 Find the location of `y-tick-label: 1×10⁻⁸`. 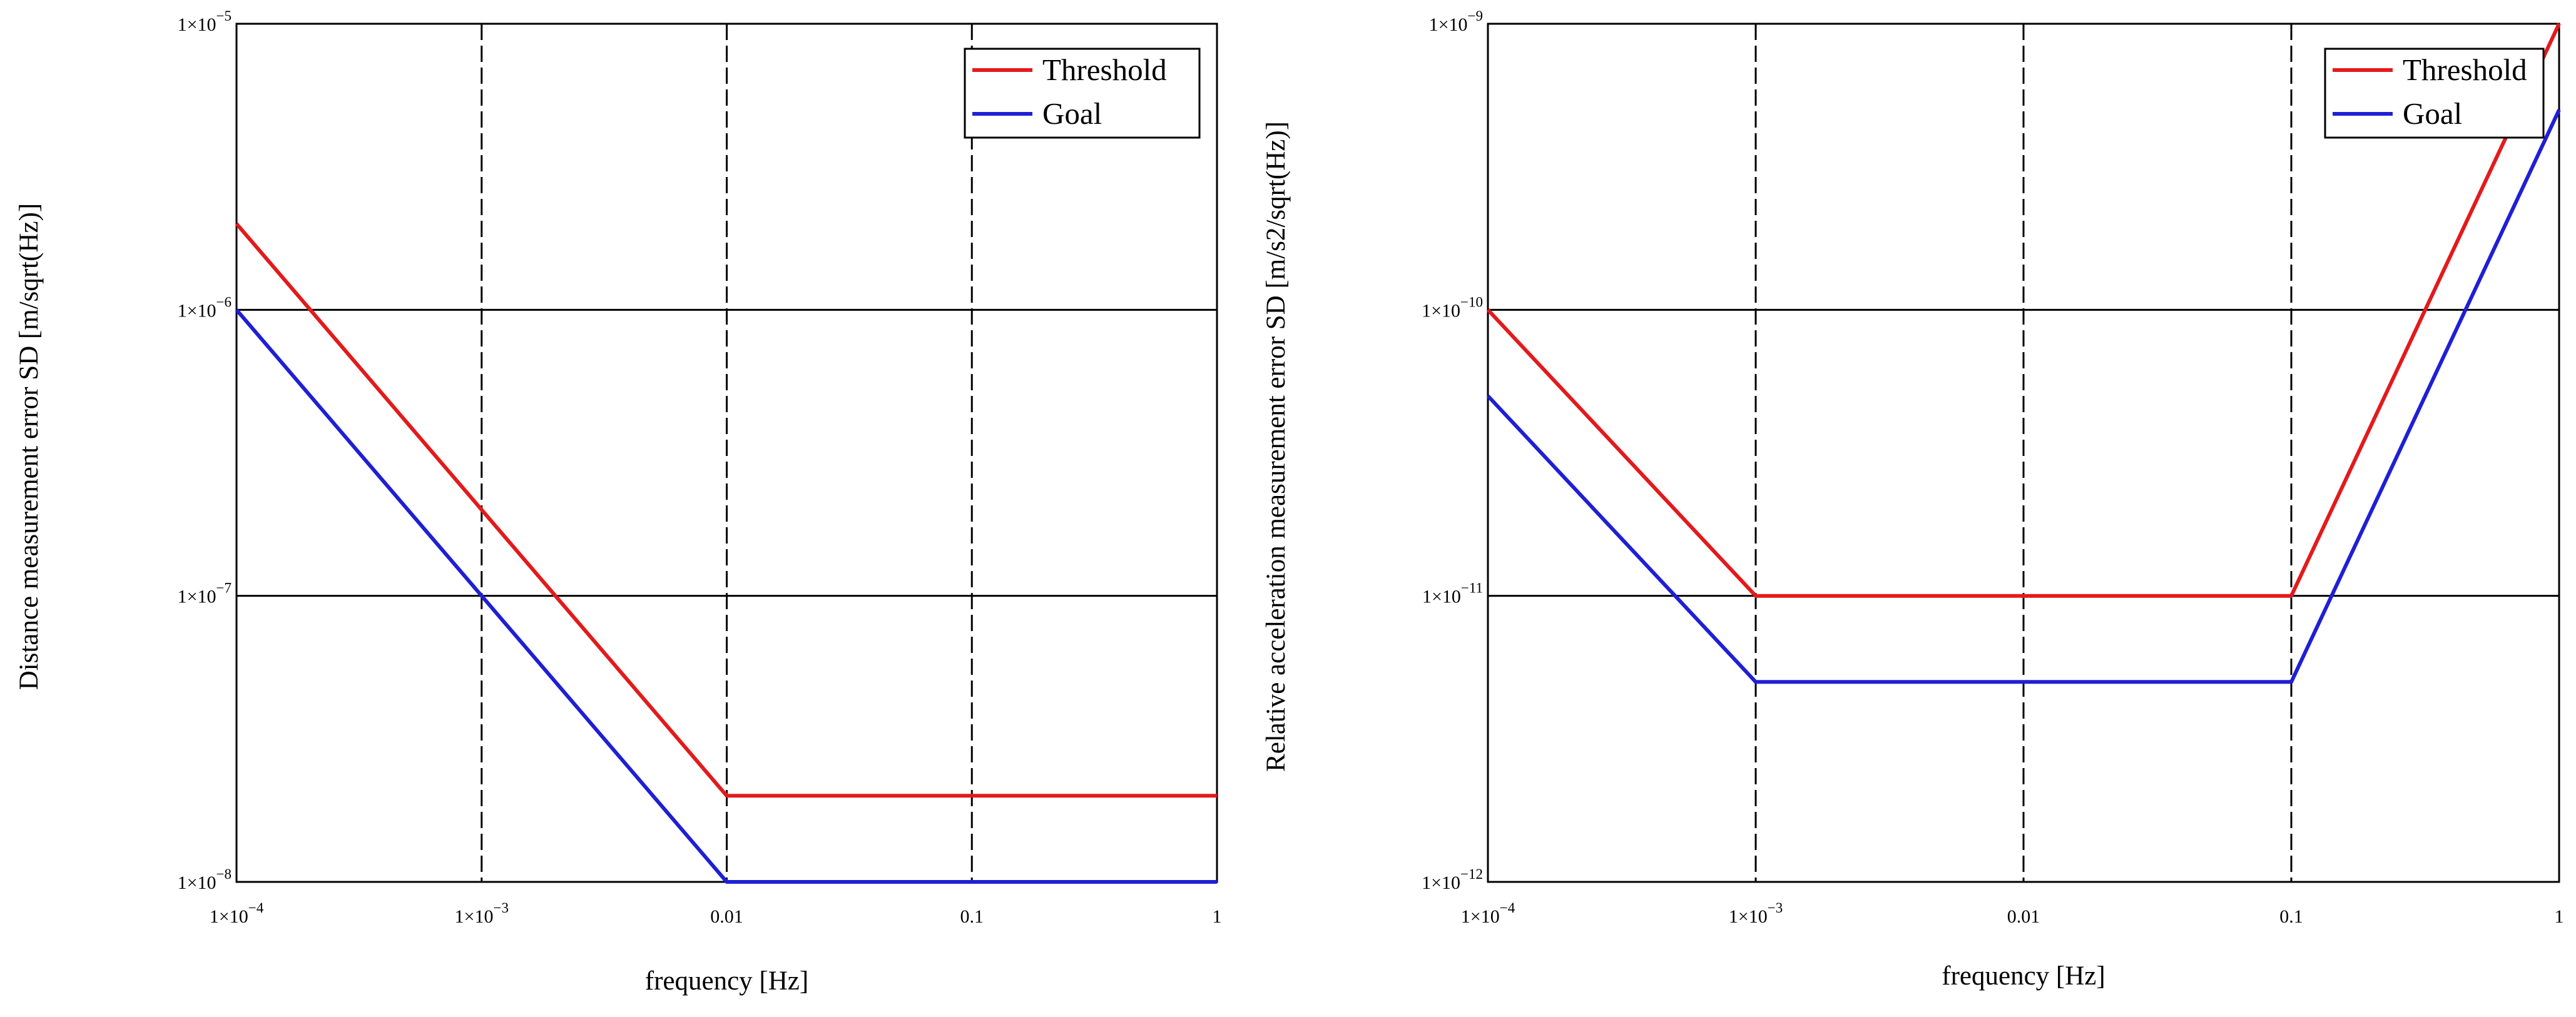

y-tick-label: 1×10⁻⁸ is located at coordinates (205, 879).